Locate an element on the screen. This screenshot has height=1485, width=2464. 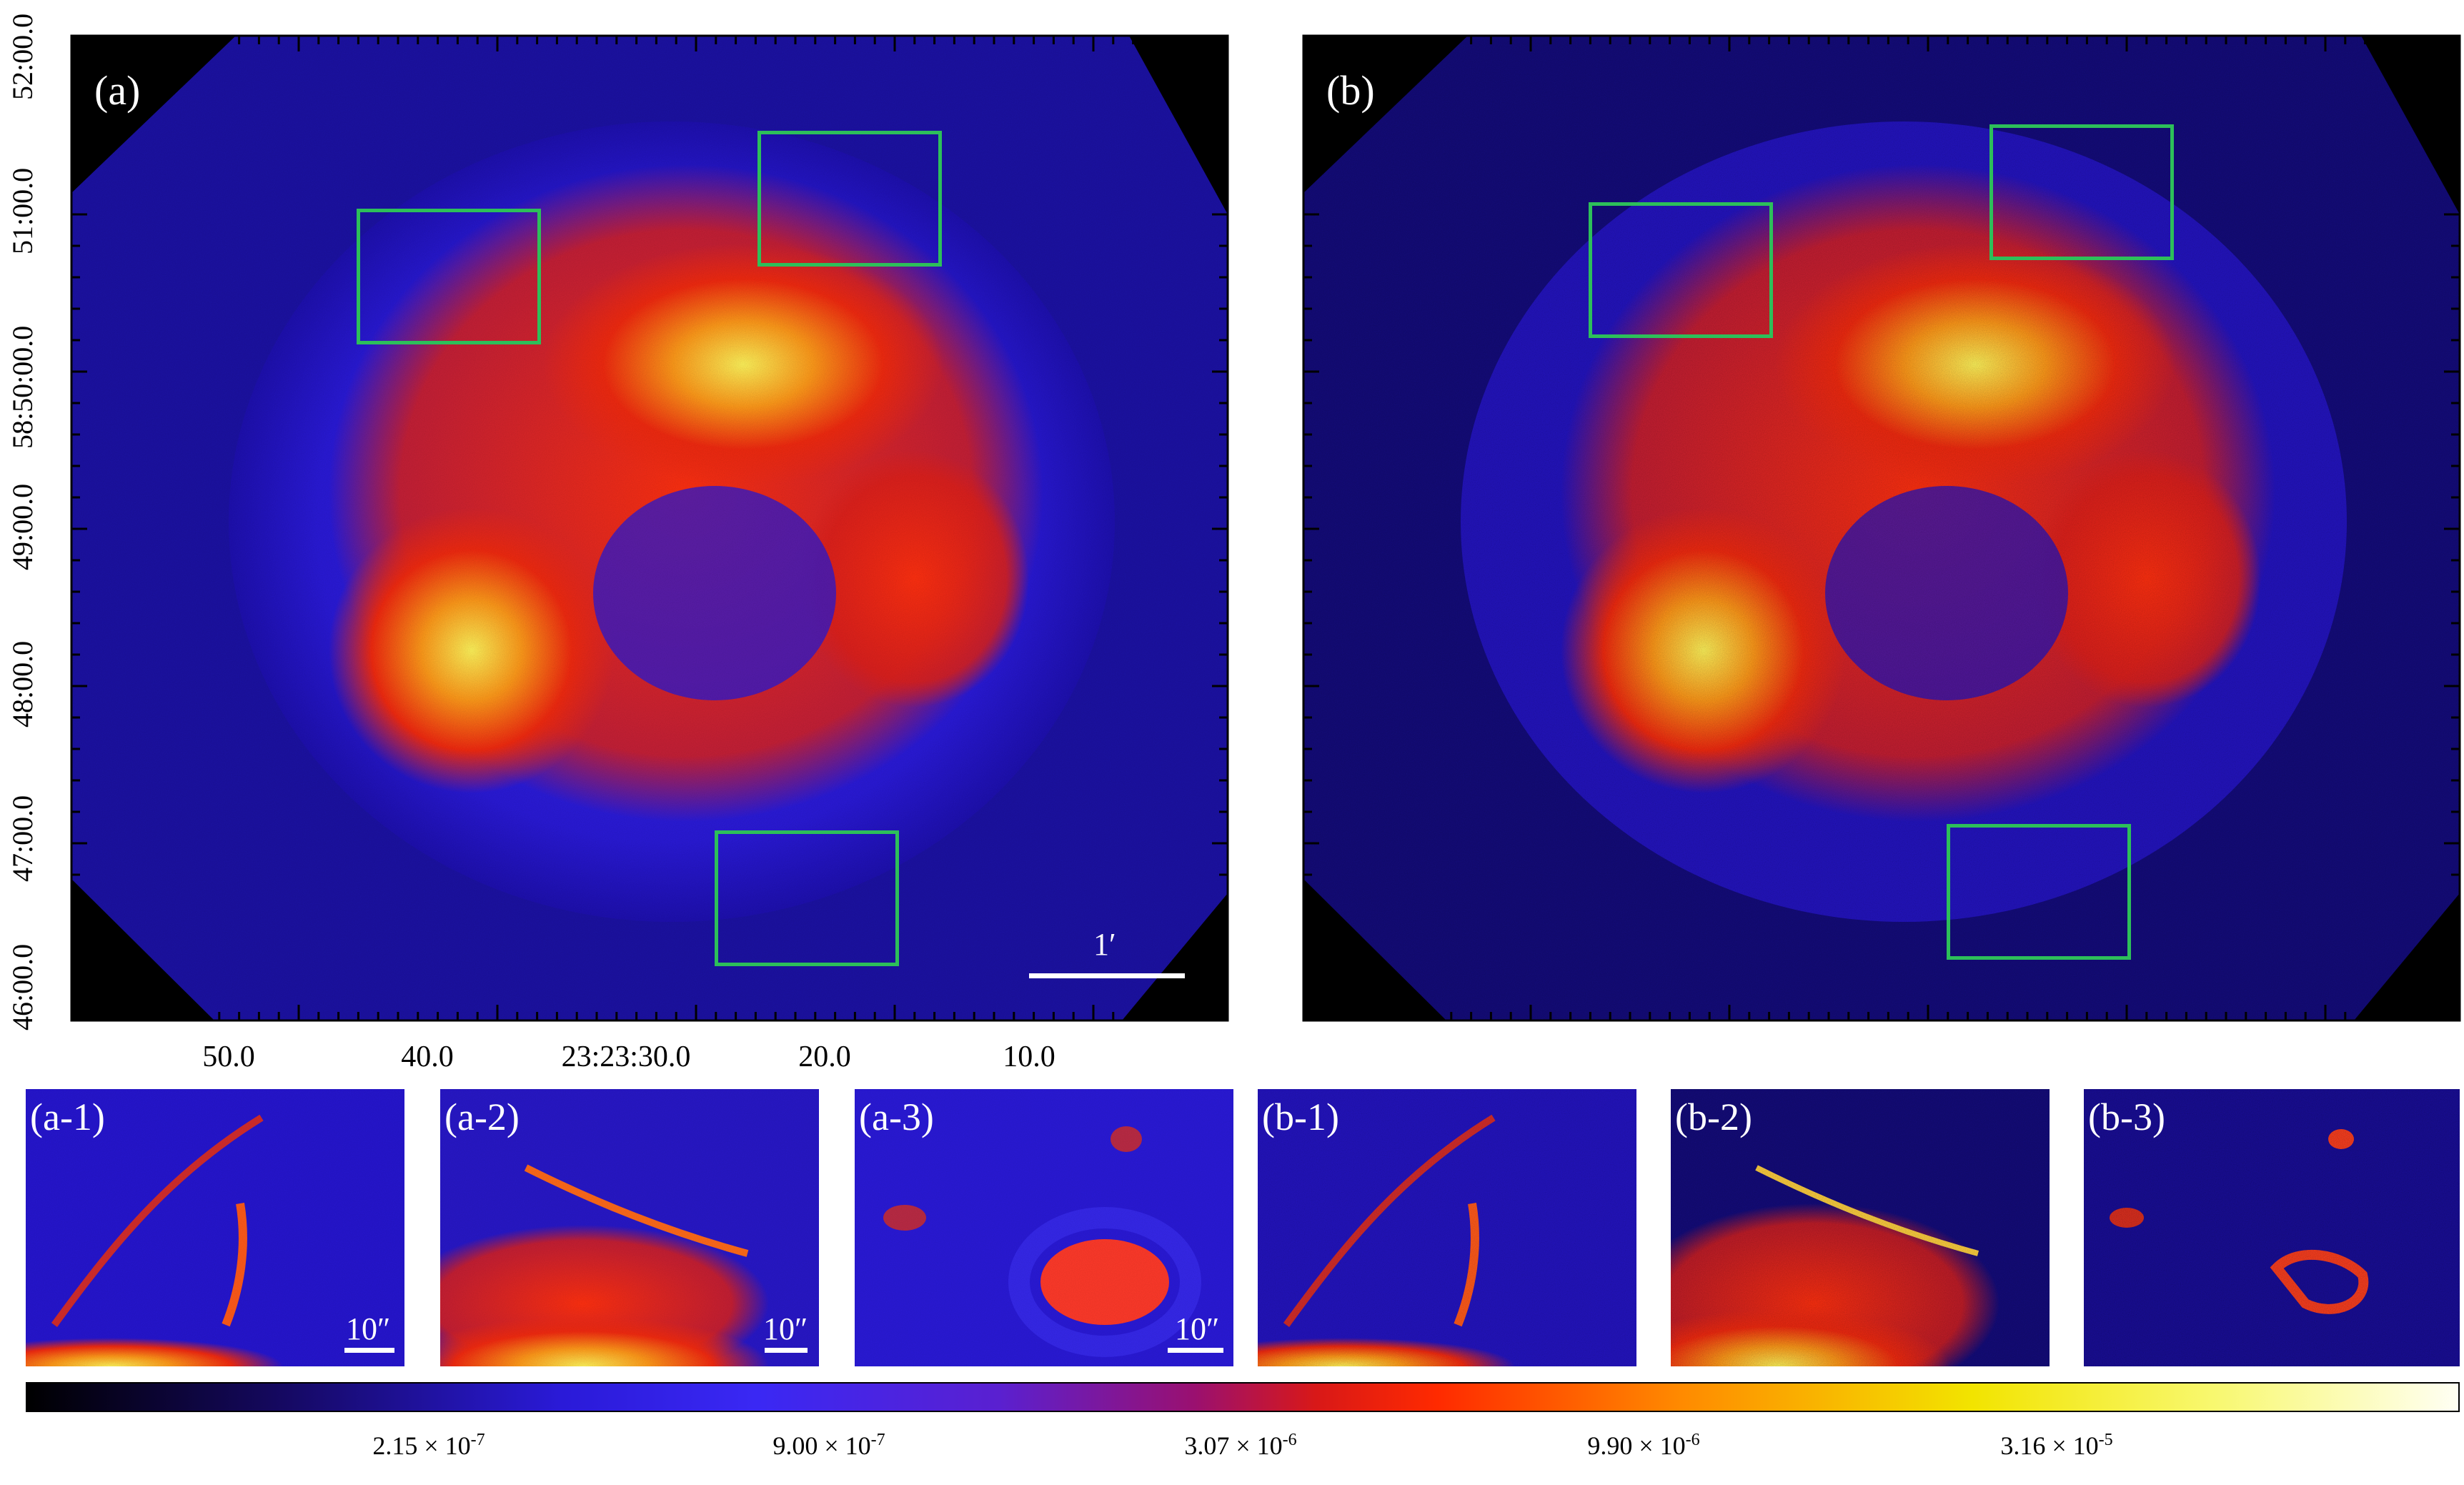
y-tick-label: 52:00.0 is located at coordinates (22, 56).